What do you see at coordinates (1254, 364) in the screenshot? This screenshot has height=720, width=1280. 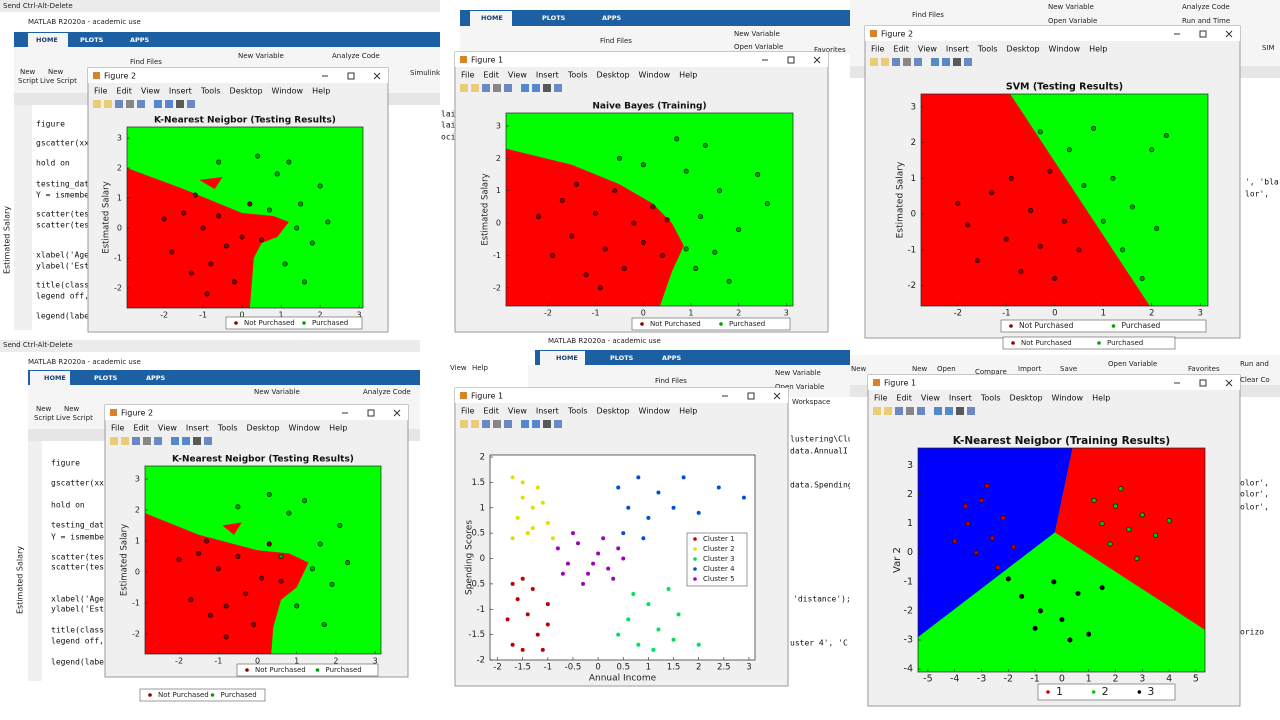 I see `ribbon-button: Run and` at bounding box center [1254, 364].